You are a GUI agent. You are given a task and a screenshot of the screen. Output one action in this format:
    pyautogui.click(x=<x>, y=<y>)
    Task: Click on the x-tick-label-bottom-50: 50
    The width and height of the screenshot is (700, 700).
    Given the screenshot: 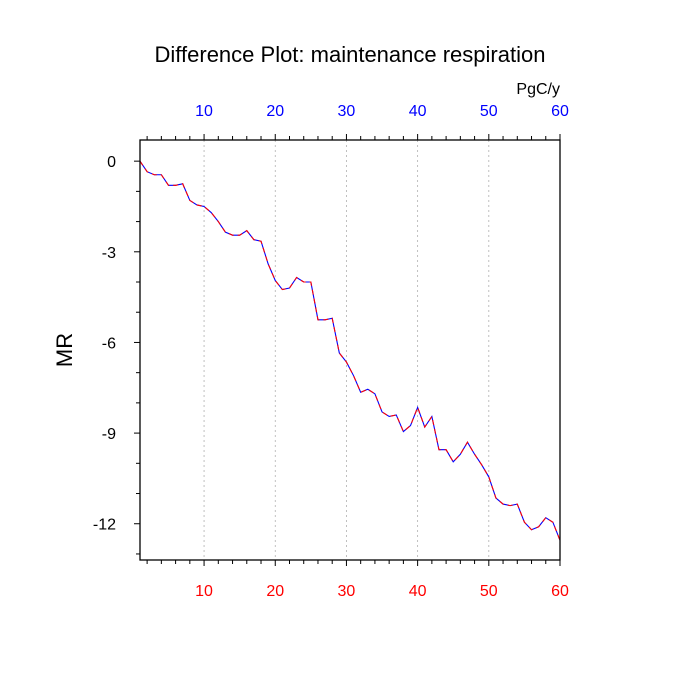 What is the action you would take?
    pyautogui.click(x=489, y=591)
    